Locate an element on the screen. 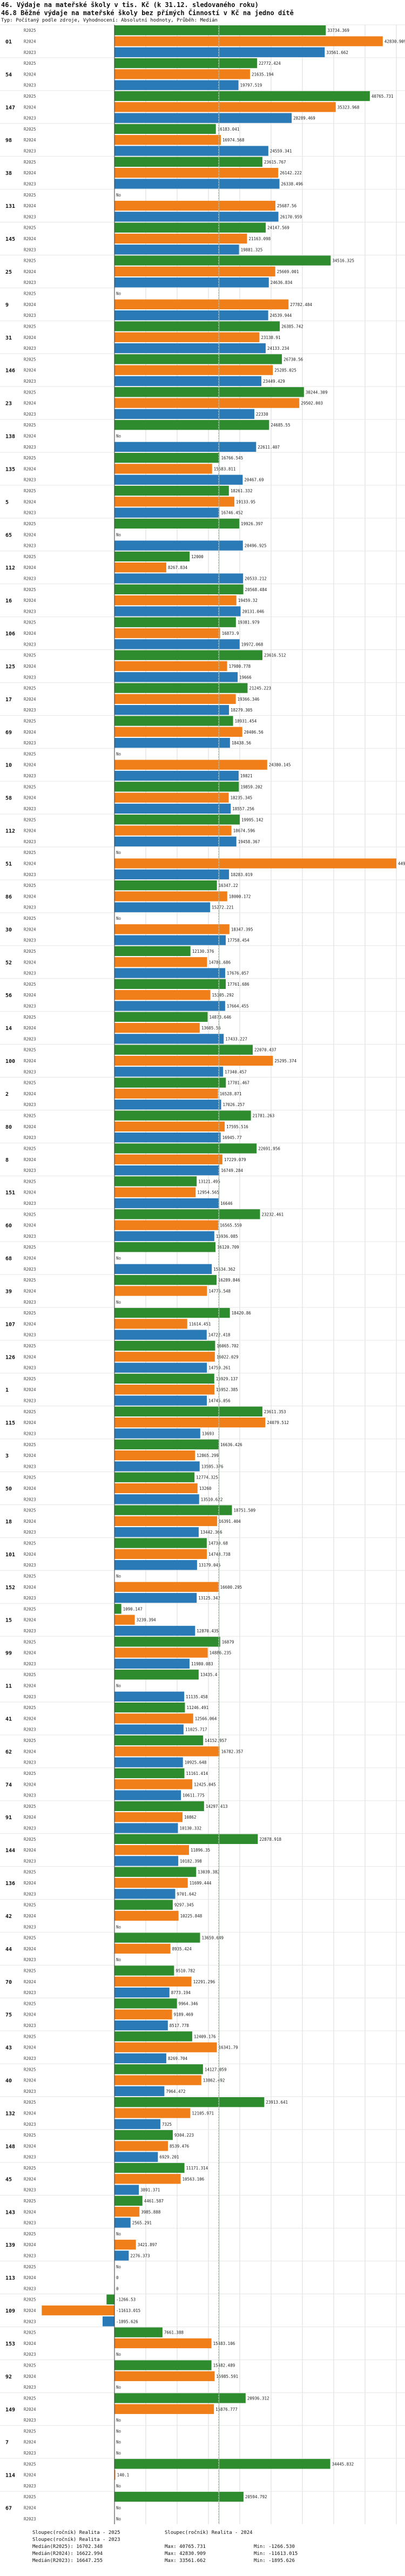 The width and height of the screenshot is (405, 2576). value-label: 14730.68 is located at coordinates (218, 1543).